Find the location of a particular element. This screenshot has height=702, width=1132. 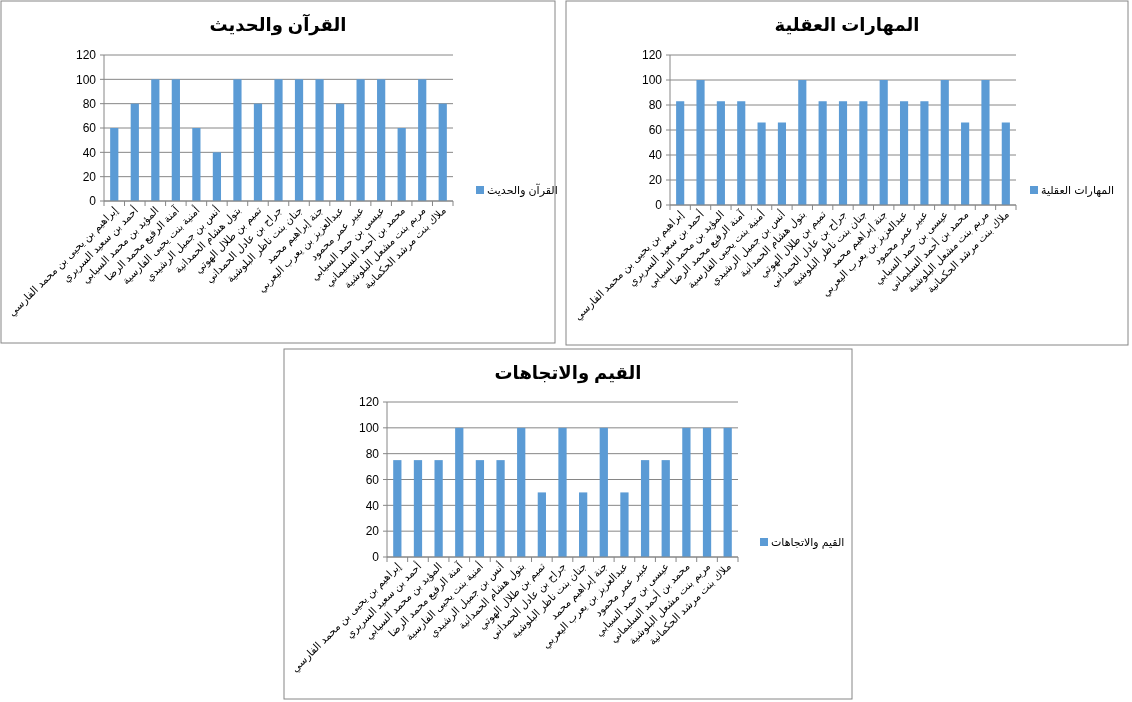

chart-title: القرآن والحديث is located at coordinates (278, 24).